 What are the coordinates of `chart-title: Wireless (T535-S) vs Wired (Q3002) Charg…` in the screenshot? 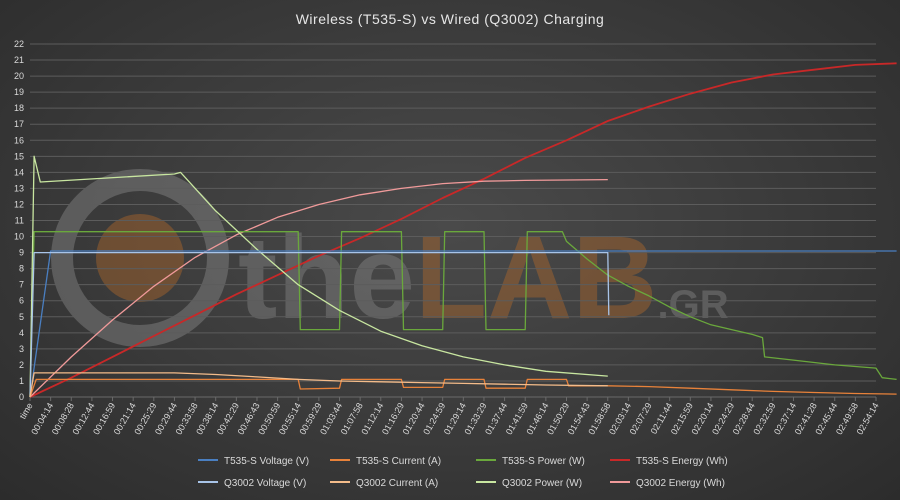 It's located at (450, 19).